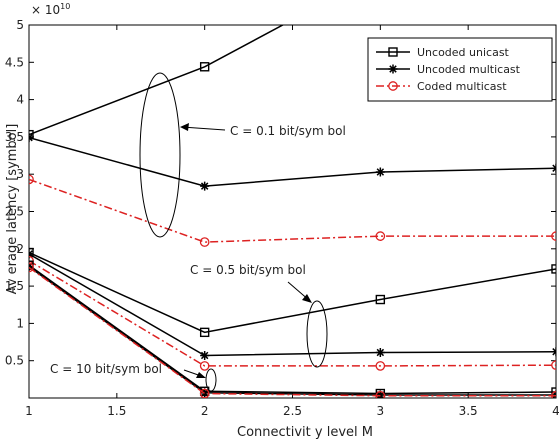  What do you see at coordinates (317, 334) in the screenshot?
I see `annotation-ellipse-c05` at bounding box center [317, 334].